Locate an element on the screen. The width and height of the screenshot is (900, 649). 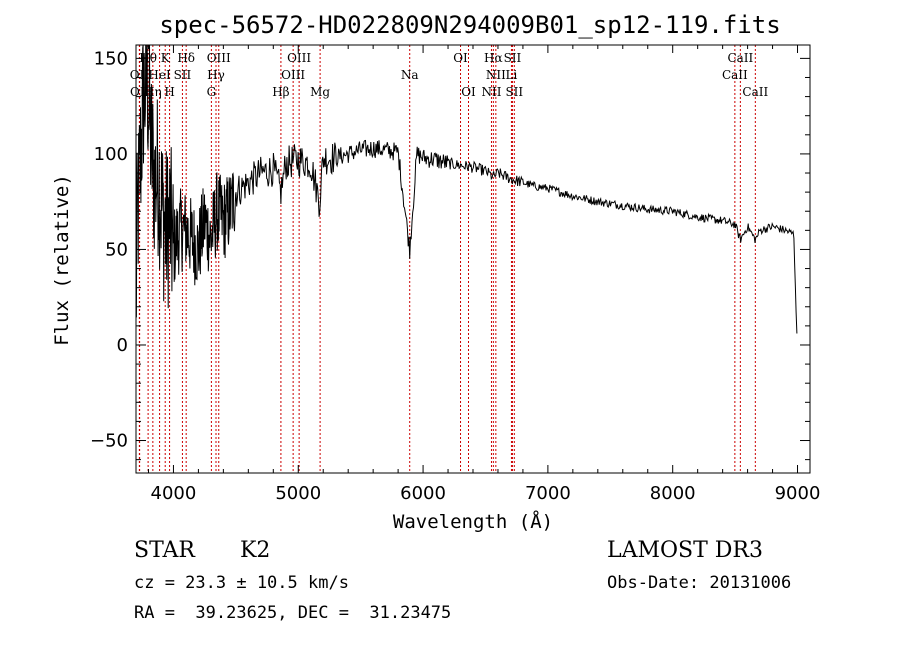
spectral-line-label: Hδ is located at coordinates (186, 58).